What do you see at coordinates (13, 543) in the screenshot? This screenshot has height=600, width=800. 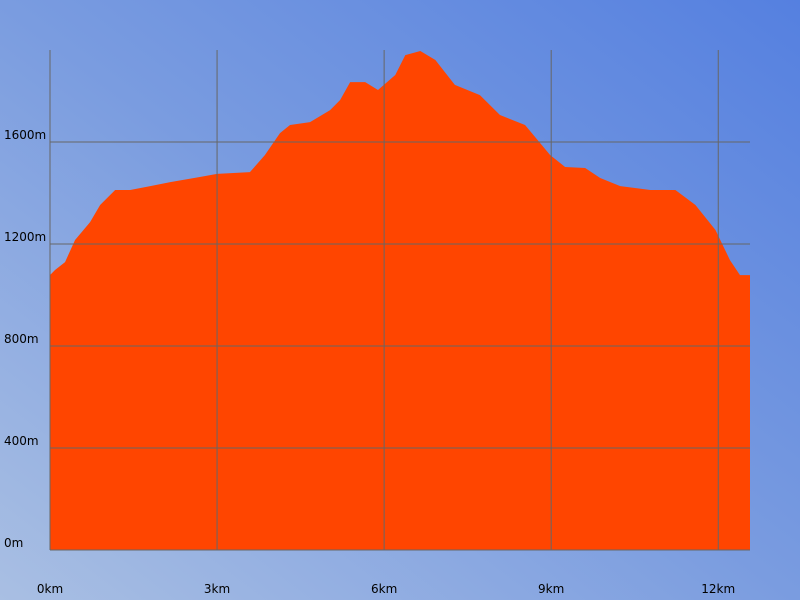 I see `y-tick-label: 0m` at bounding box center [13, 543].